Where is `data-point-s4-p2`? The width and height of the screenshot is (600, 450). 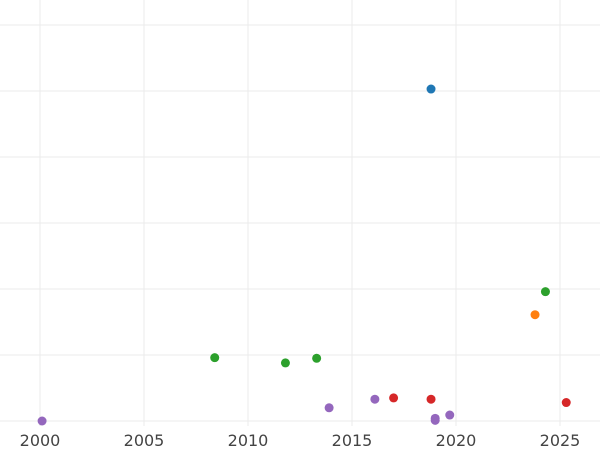
data-point-s4-p2 is located at coordinates (375, 399).